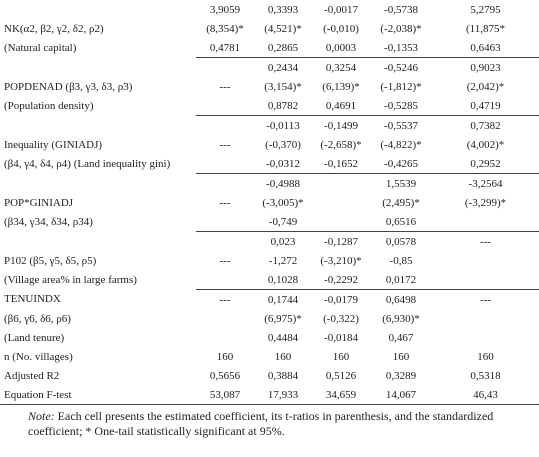  I want to click on row-label: Inequality (GINIADJ), so click(53, 144).